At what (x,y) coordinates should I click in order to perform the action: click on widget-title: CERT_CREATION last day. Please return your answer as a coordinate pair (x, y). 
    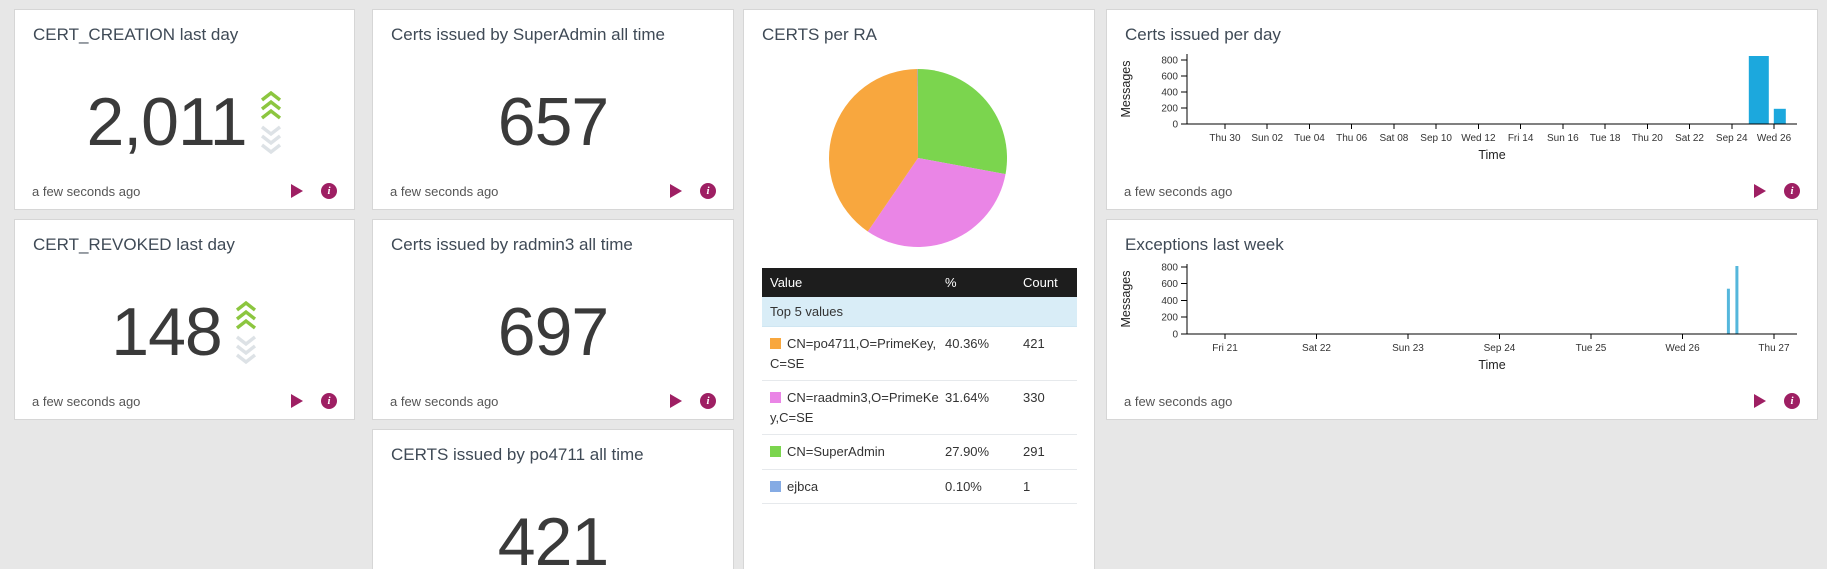
    Looking at the image, I should click on (136, 34).